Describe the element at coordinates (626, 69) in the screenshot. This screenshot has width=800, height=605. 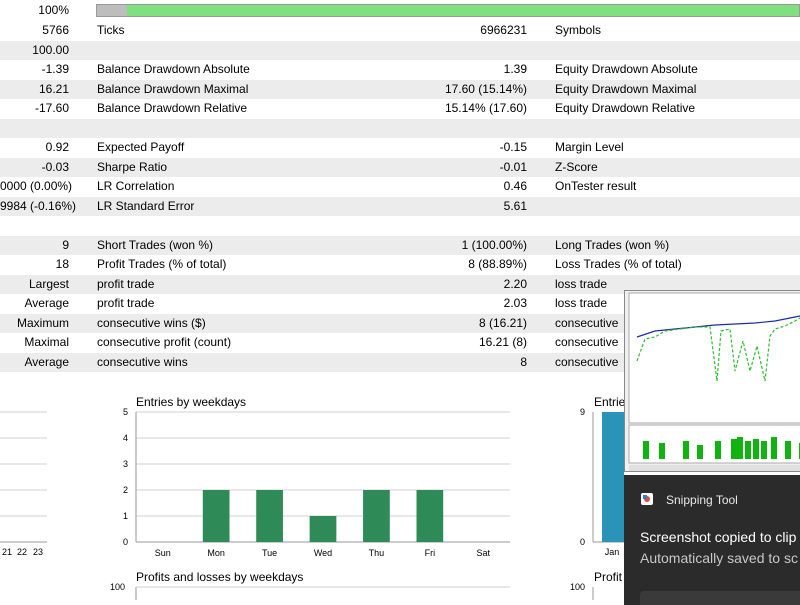
I see `stats-cell-c4: Equity Drawdown Absolute` at that location.